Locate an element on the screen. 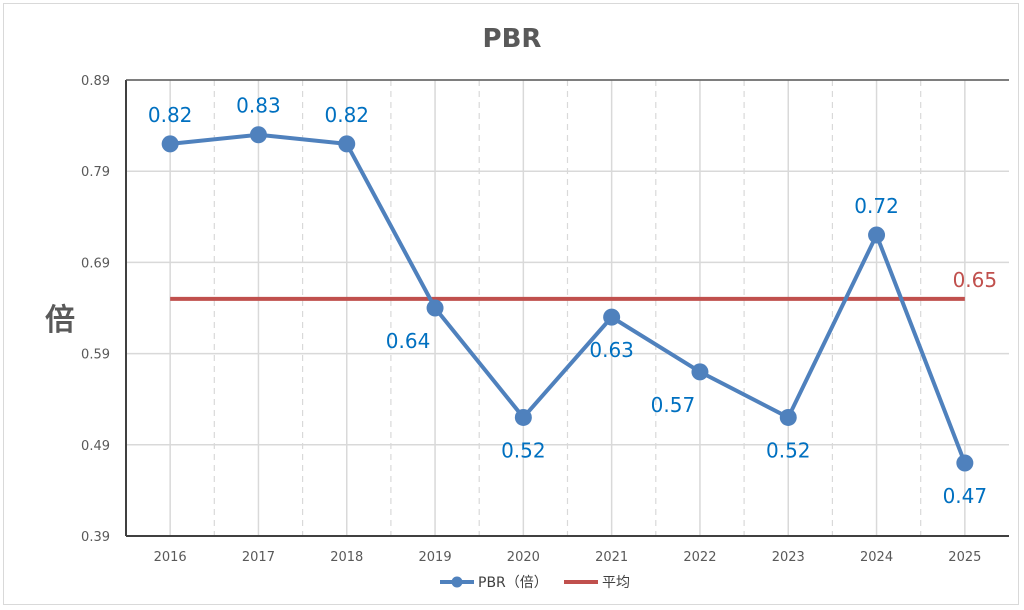 The width and height of the screenshot is (1024, 610). y-tick-label: 0.79 is located at coordinates (95, 172).